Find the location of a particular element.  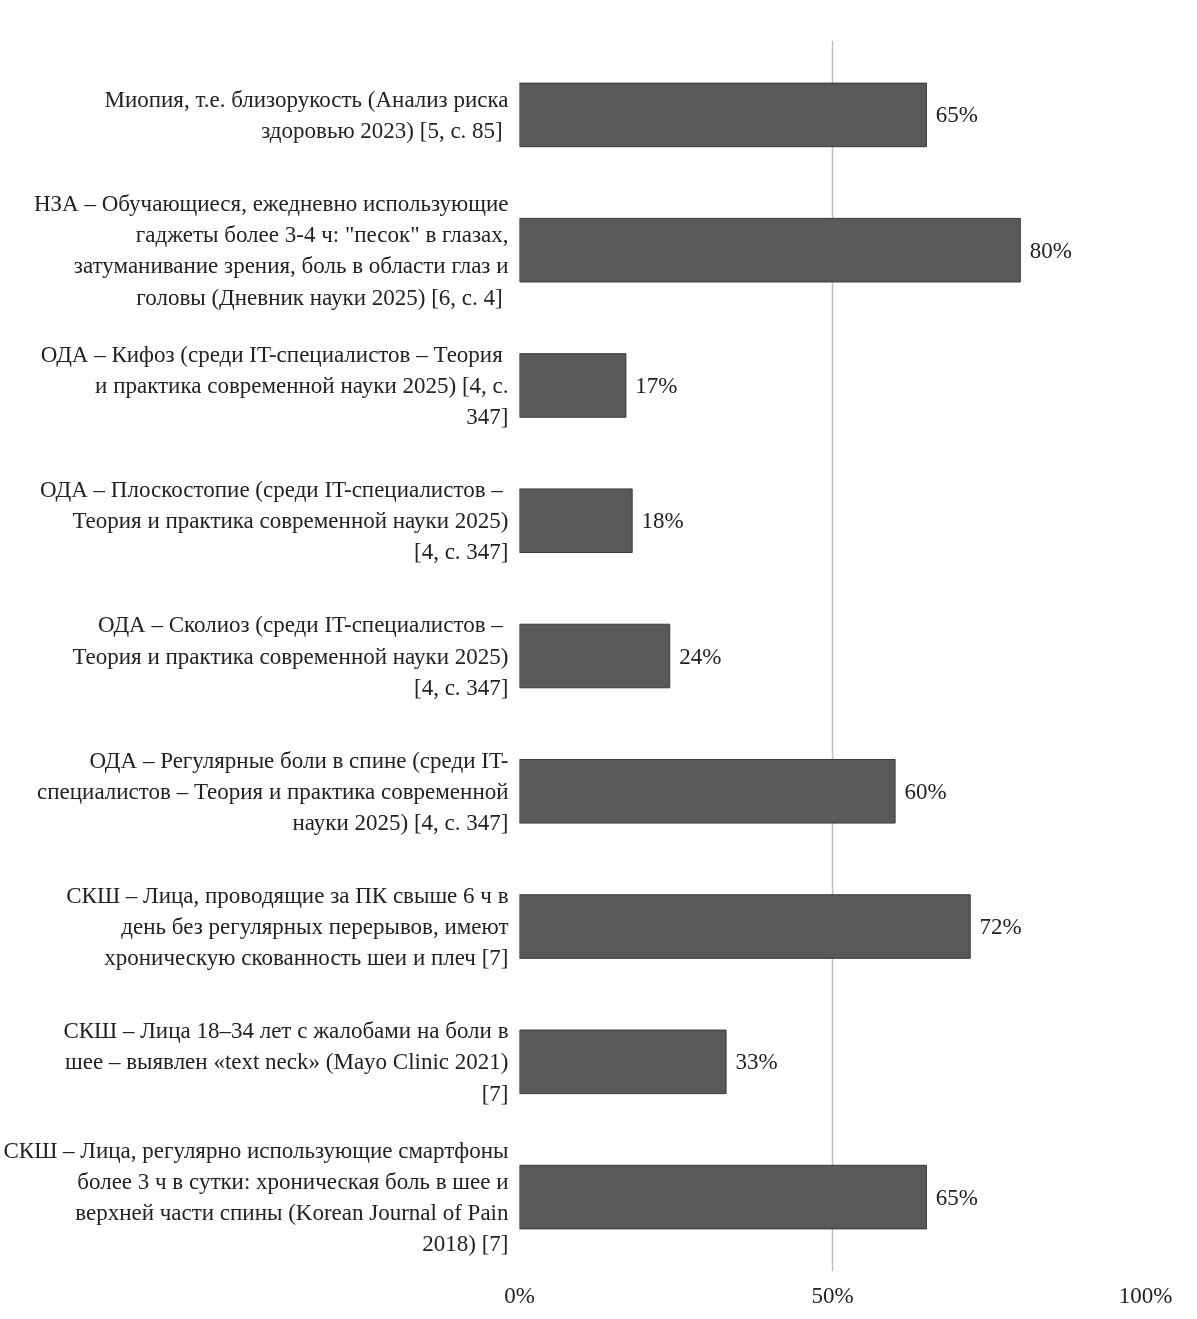

x-tick-label: 100% is located at coordinates (1145, 1295).